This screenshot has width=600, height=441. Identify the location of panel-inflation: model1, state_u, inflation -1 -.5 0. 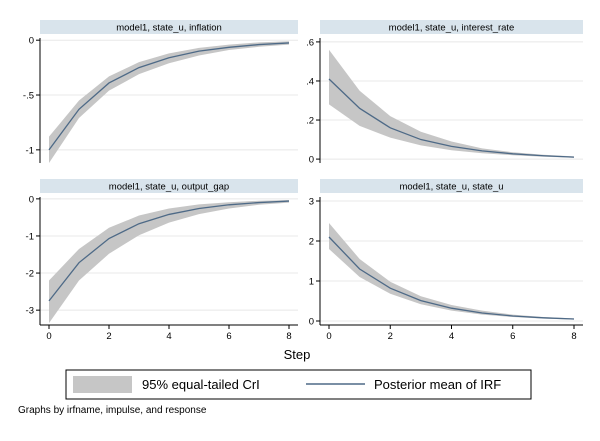
(160, 91).